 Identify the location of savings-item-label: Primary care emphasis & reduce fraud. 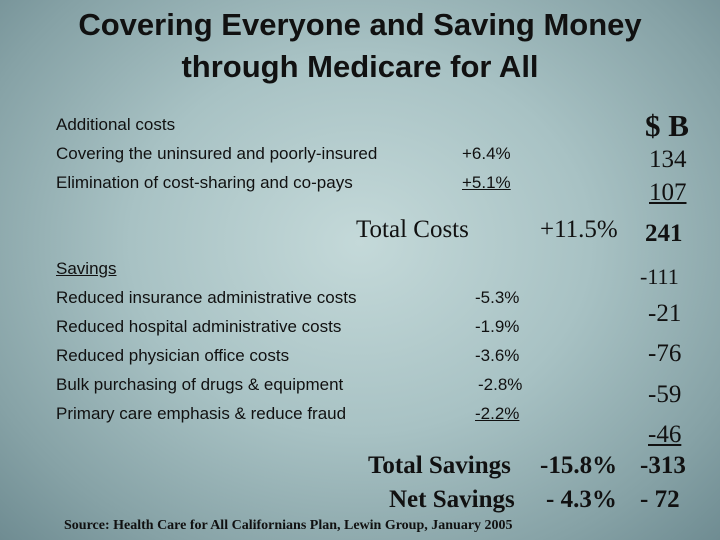
(201, 413).